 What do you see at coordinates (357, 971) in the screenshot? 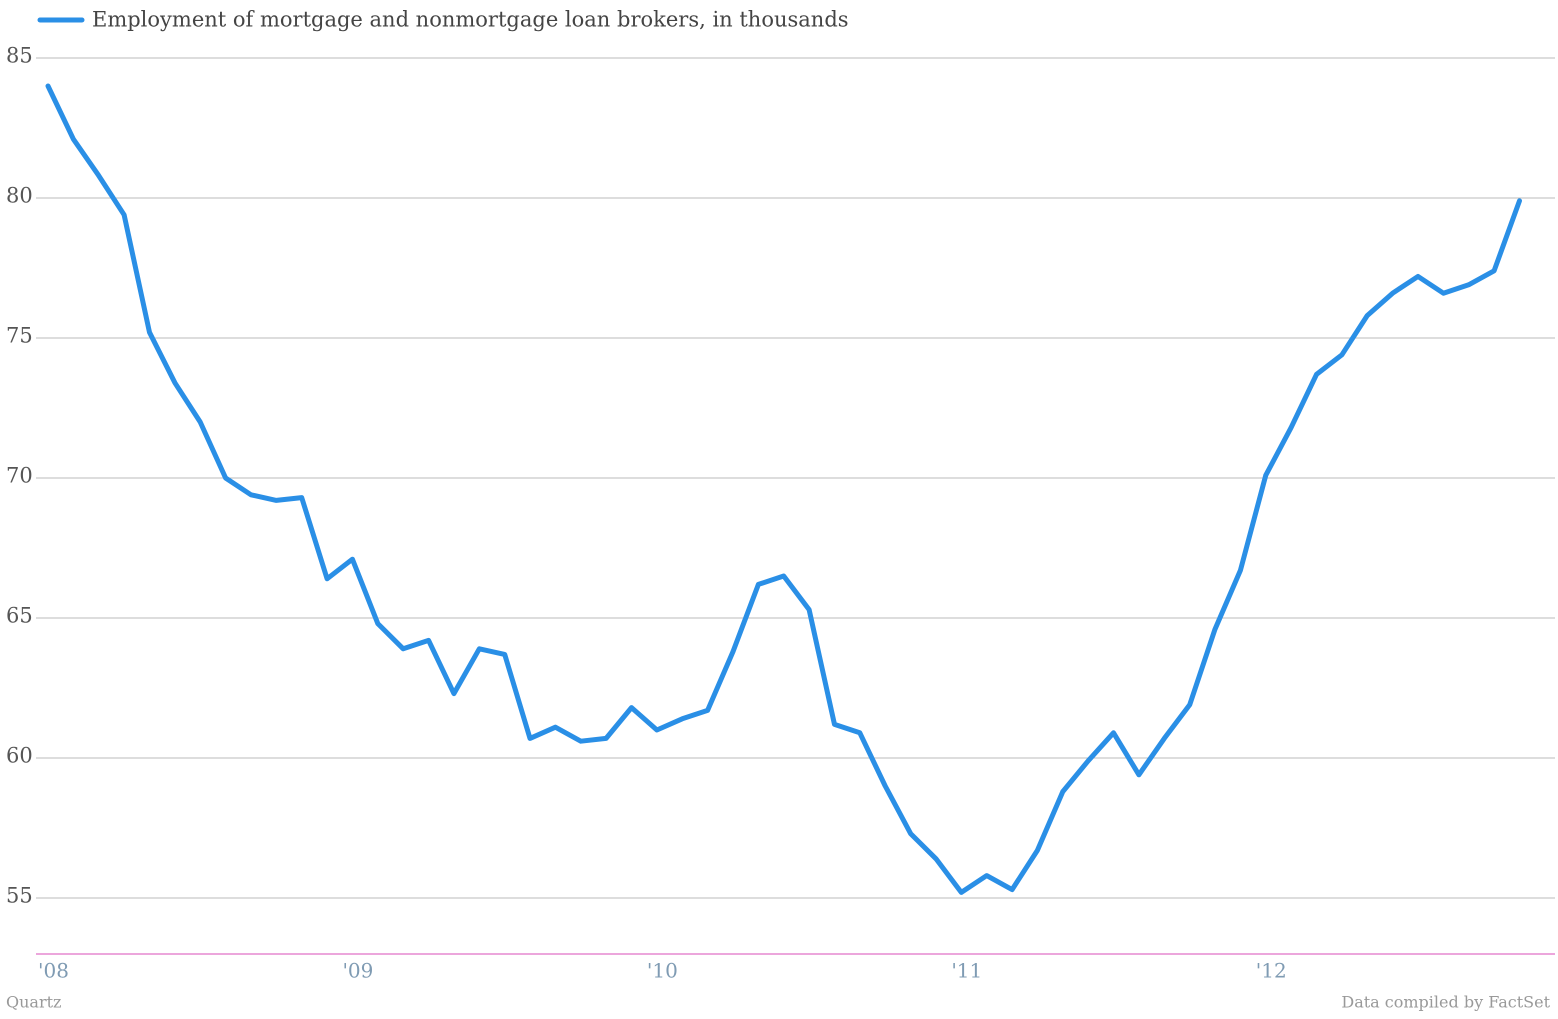
I see `x-tick-label: '09` at bounding box center [357, 971].